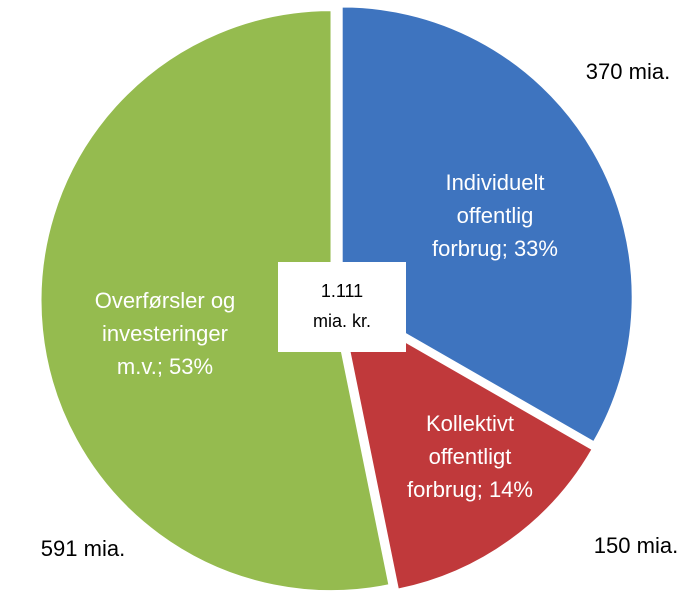 The image size is (698, 608). I want to click on slice-label: offentligt, so click(470, 456).